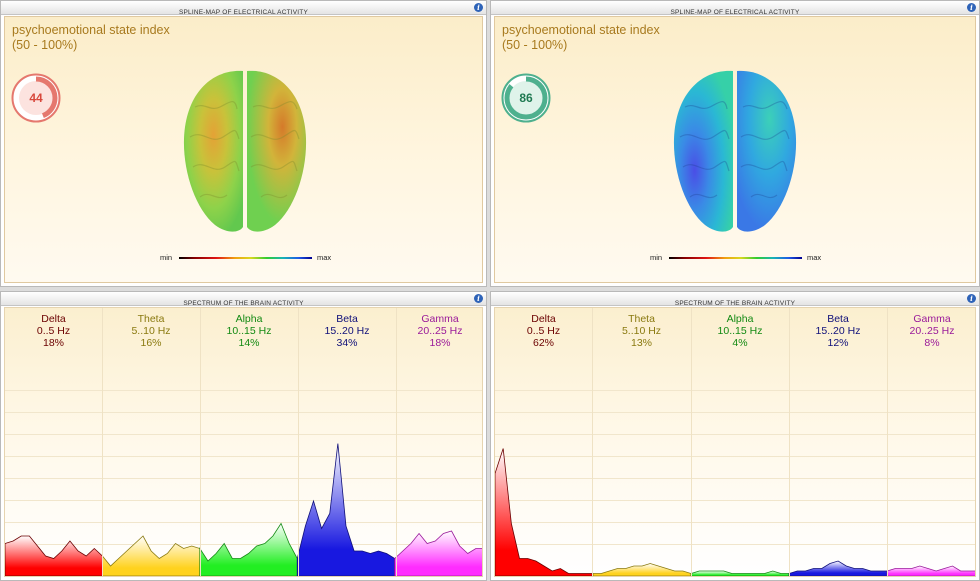 This screenshot has height=581, width=980. Describe the element at coordinates (642, 442) in the screenshot. I see `band-theta: Theta 5..10 Hz 13%` at that location.